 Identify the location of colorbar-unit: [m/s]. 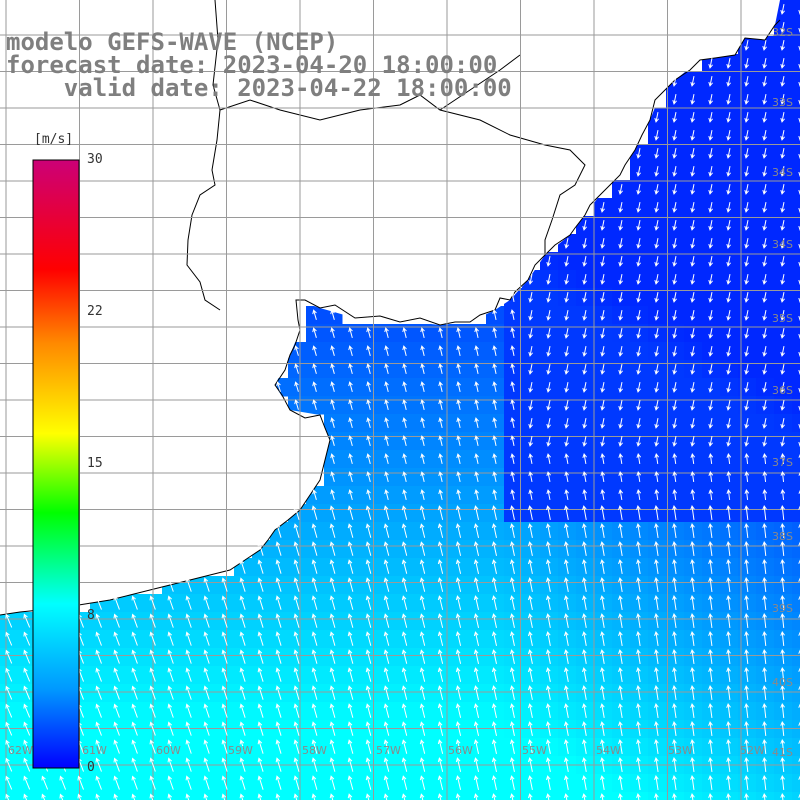
(54, 139).